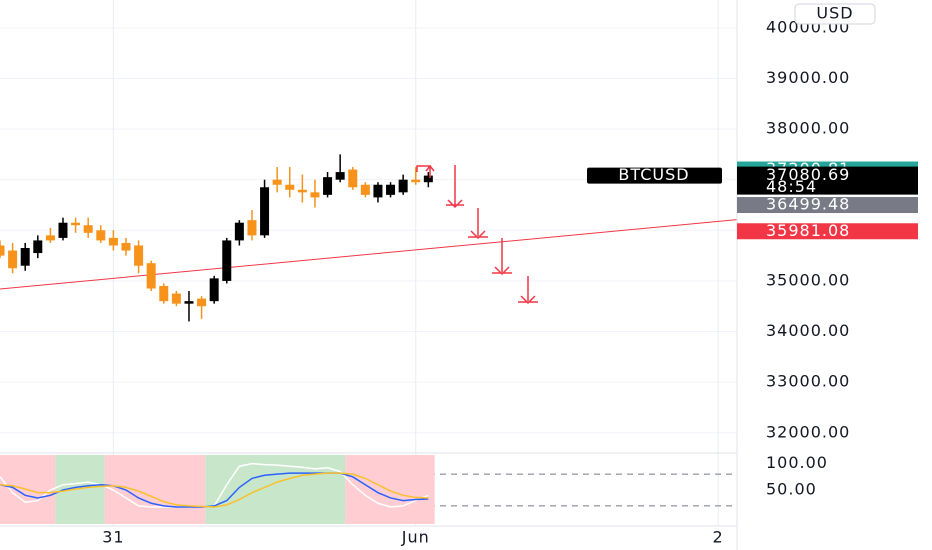 The height and width of the screenshot is (550, 932). What do you see at coordinates (808, 128) in the screenshot?
I see `y-tick-label: 38000.00` at bounding box center [808, 128].